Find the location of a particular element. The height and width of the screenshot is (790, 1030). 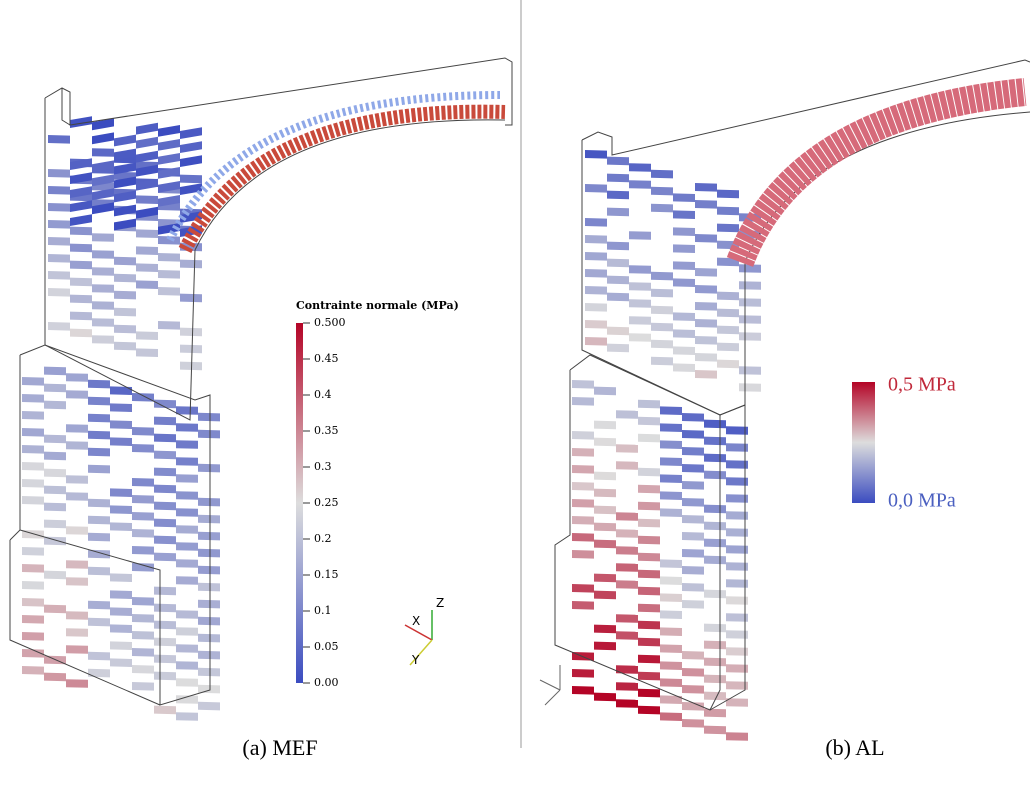

axis-label: X is located at coordinates (416, 621).